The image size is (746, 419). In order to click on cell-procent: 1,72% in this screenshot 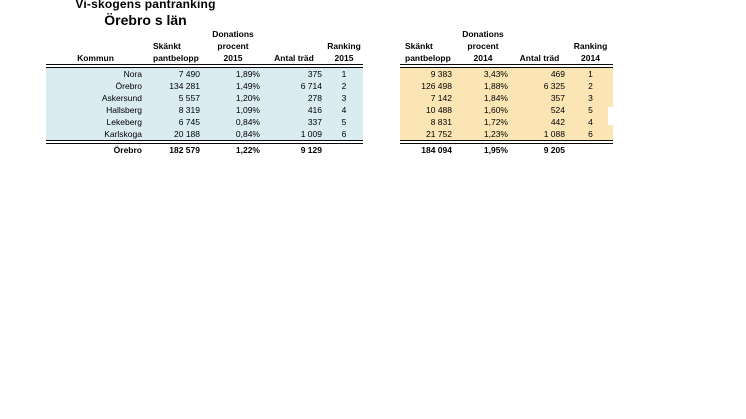, I will do `click(495, 122)`.